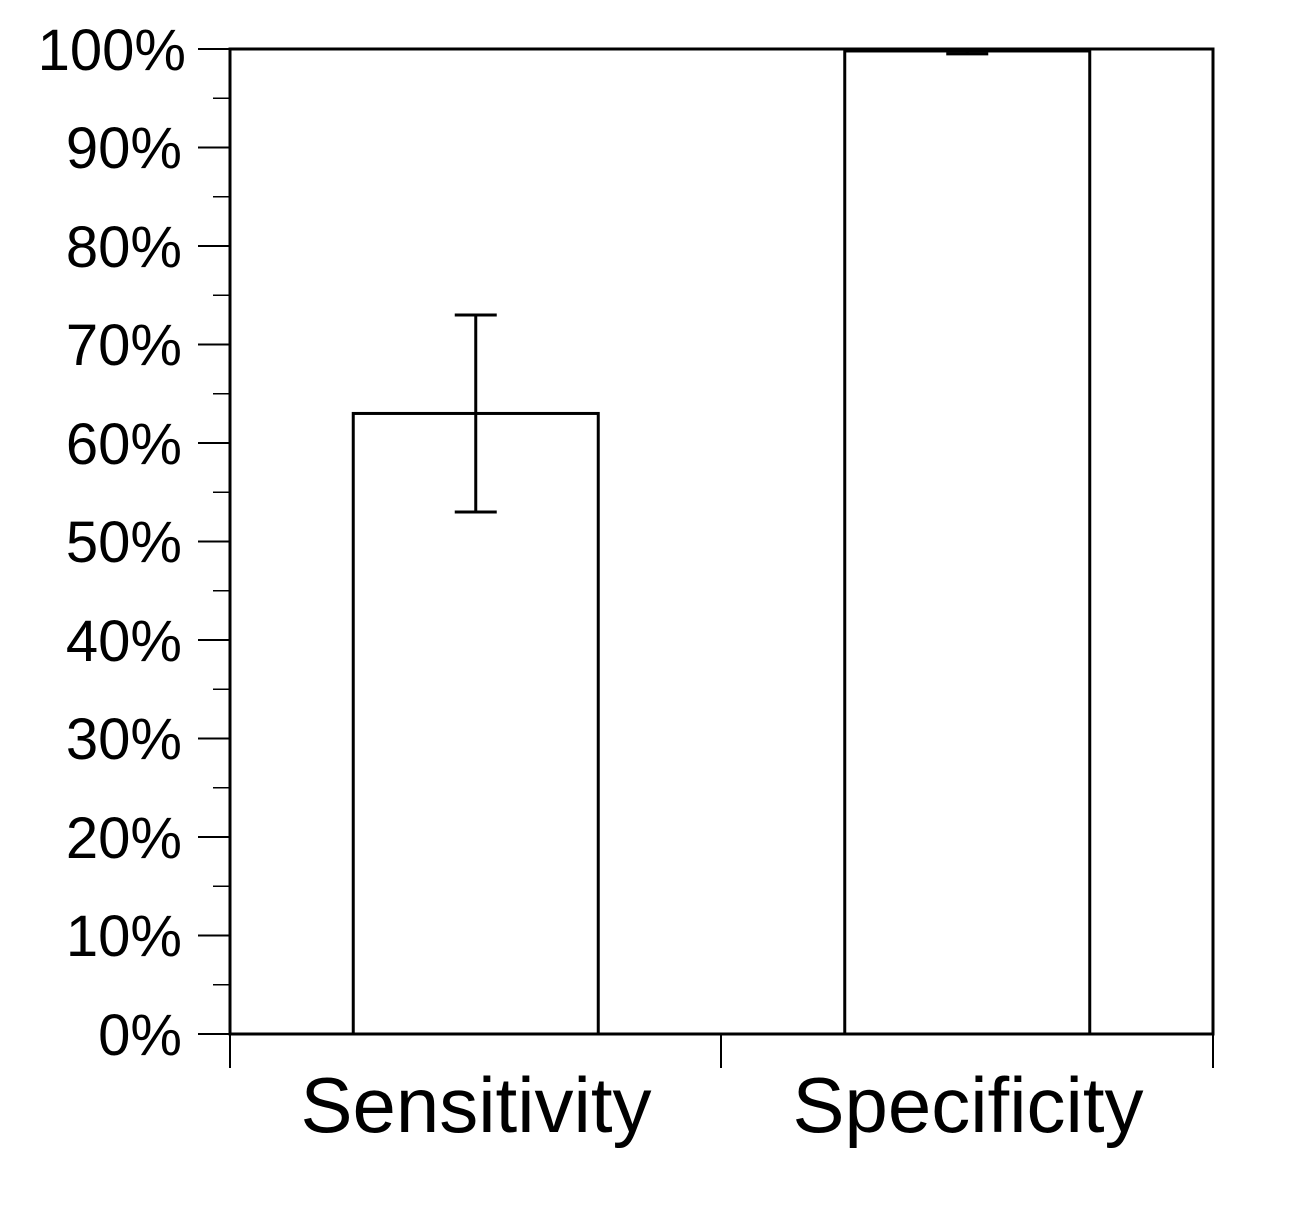 Image resolution: width=1300 pixels, height=1206 pixels. Describe the element at coordinates (475, 413) in the screenshot. I see `error-bar-sensitivity` at that location.